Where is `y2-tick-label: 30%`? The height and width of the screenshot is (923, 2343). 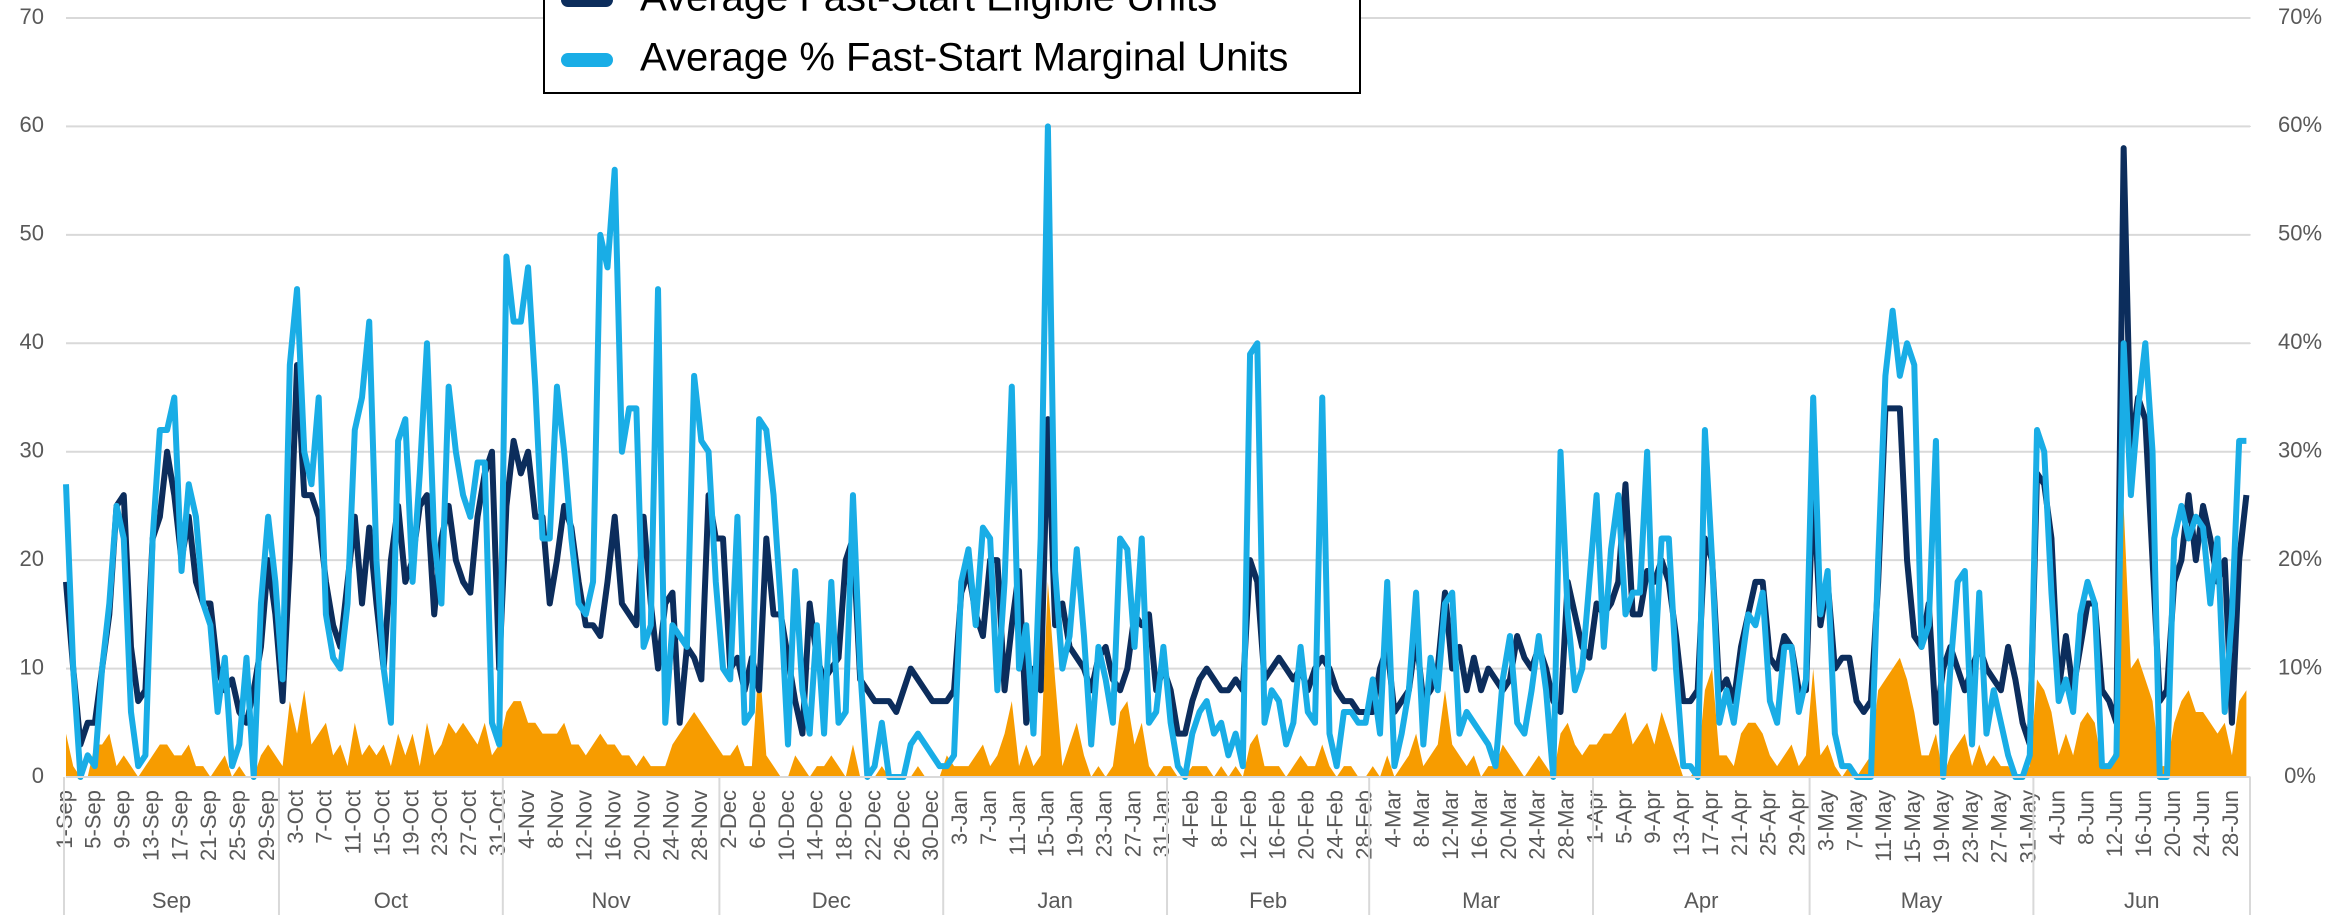 y2-tick-label: 30% is located at coordinates (2300, 450).